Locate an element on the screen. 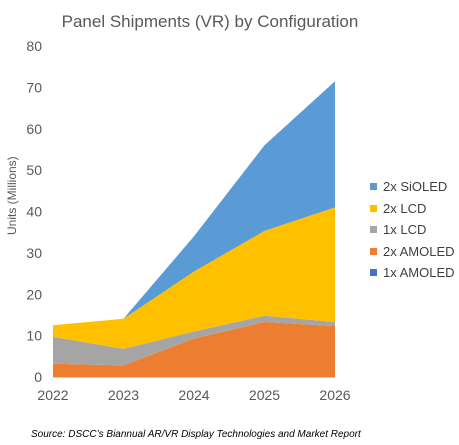 Image resolution: width=459 pixels, height=445 pixels. legend: 2x SiOLED 2x LCD 1x LCD 2x AMOLED 1x AMOLED is located at coordinates (412, 230).